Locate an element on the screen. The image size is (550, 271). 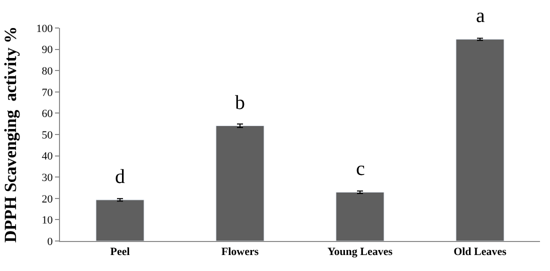
y-tick-label: 100 is located at coordinates (45, 28).